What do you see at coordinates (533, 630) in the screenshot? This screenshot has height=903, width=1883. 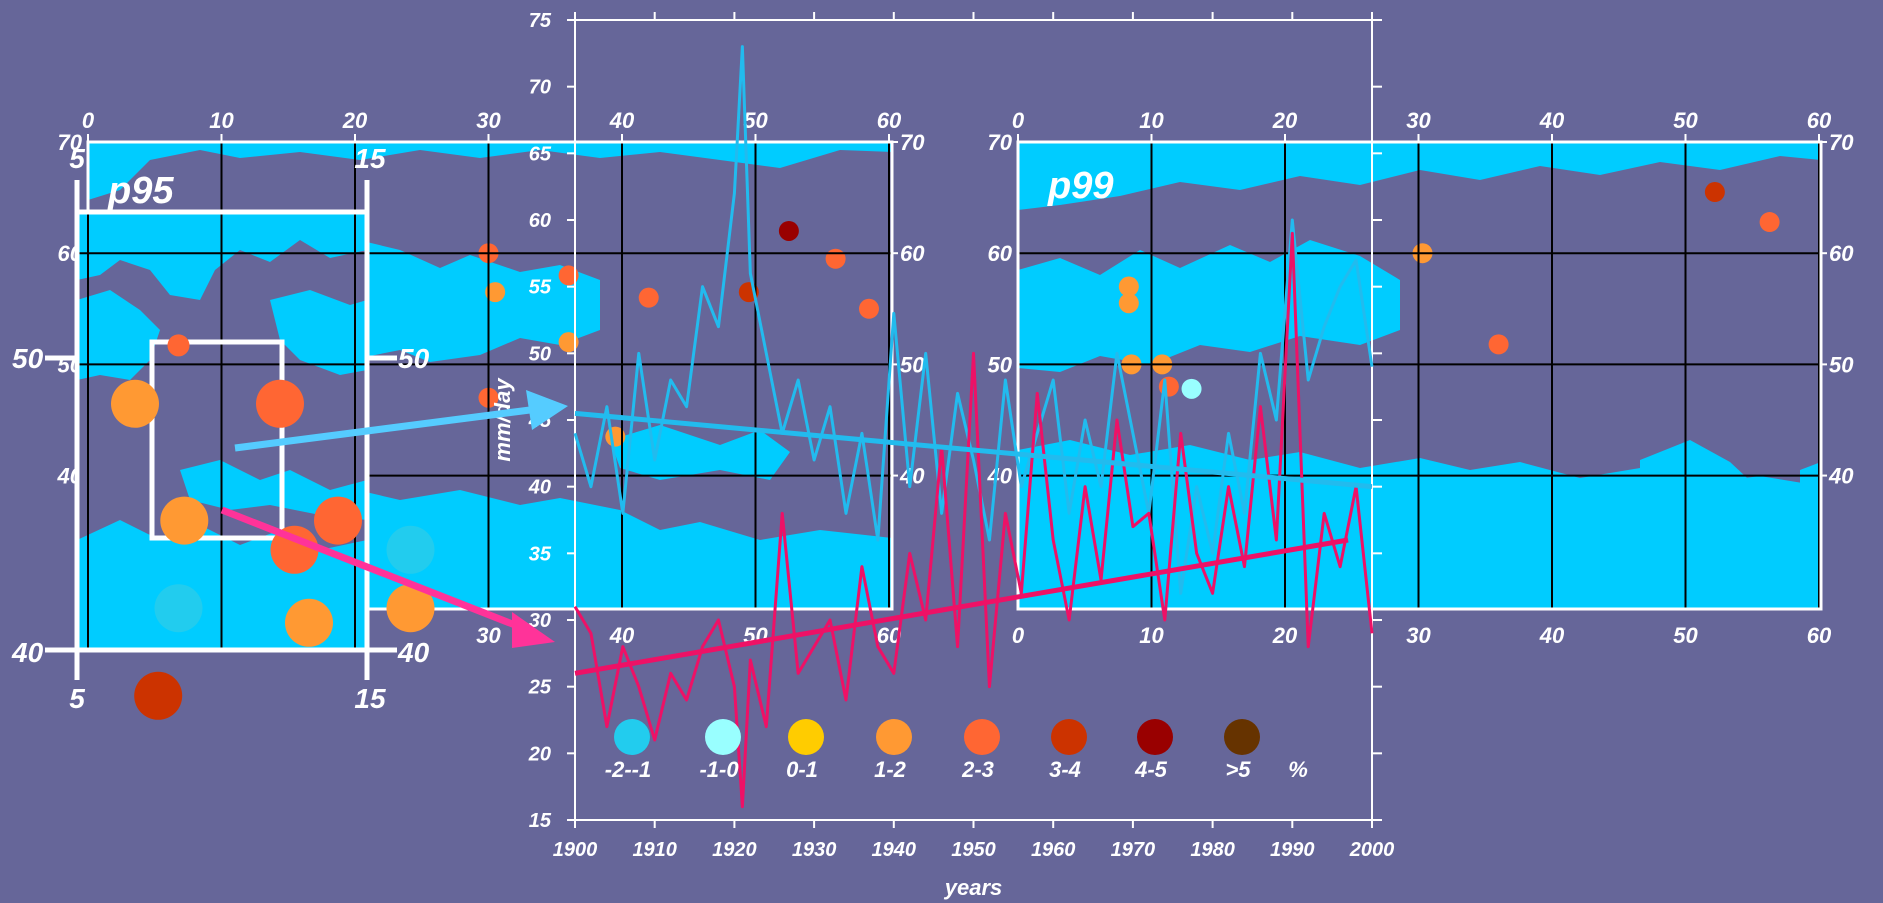 I see `p99-arrow-head` at bounding box center [533, 630].